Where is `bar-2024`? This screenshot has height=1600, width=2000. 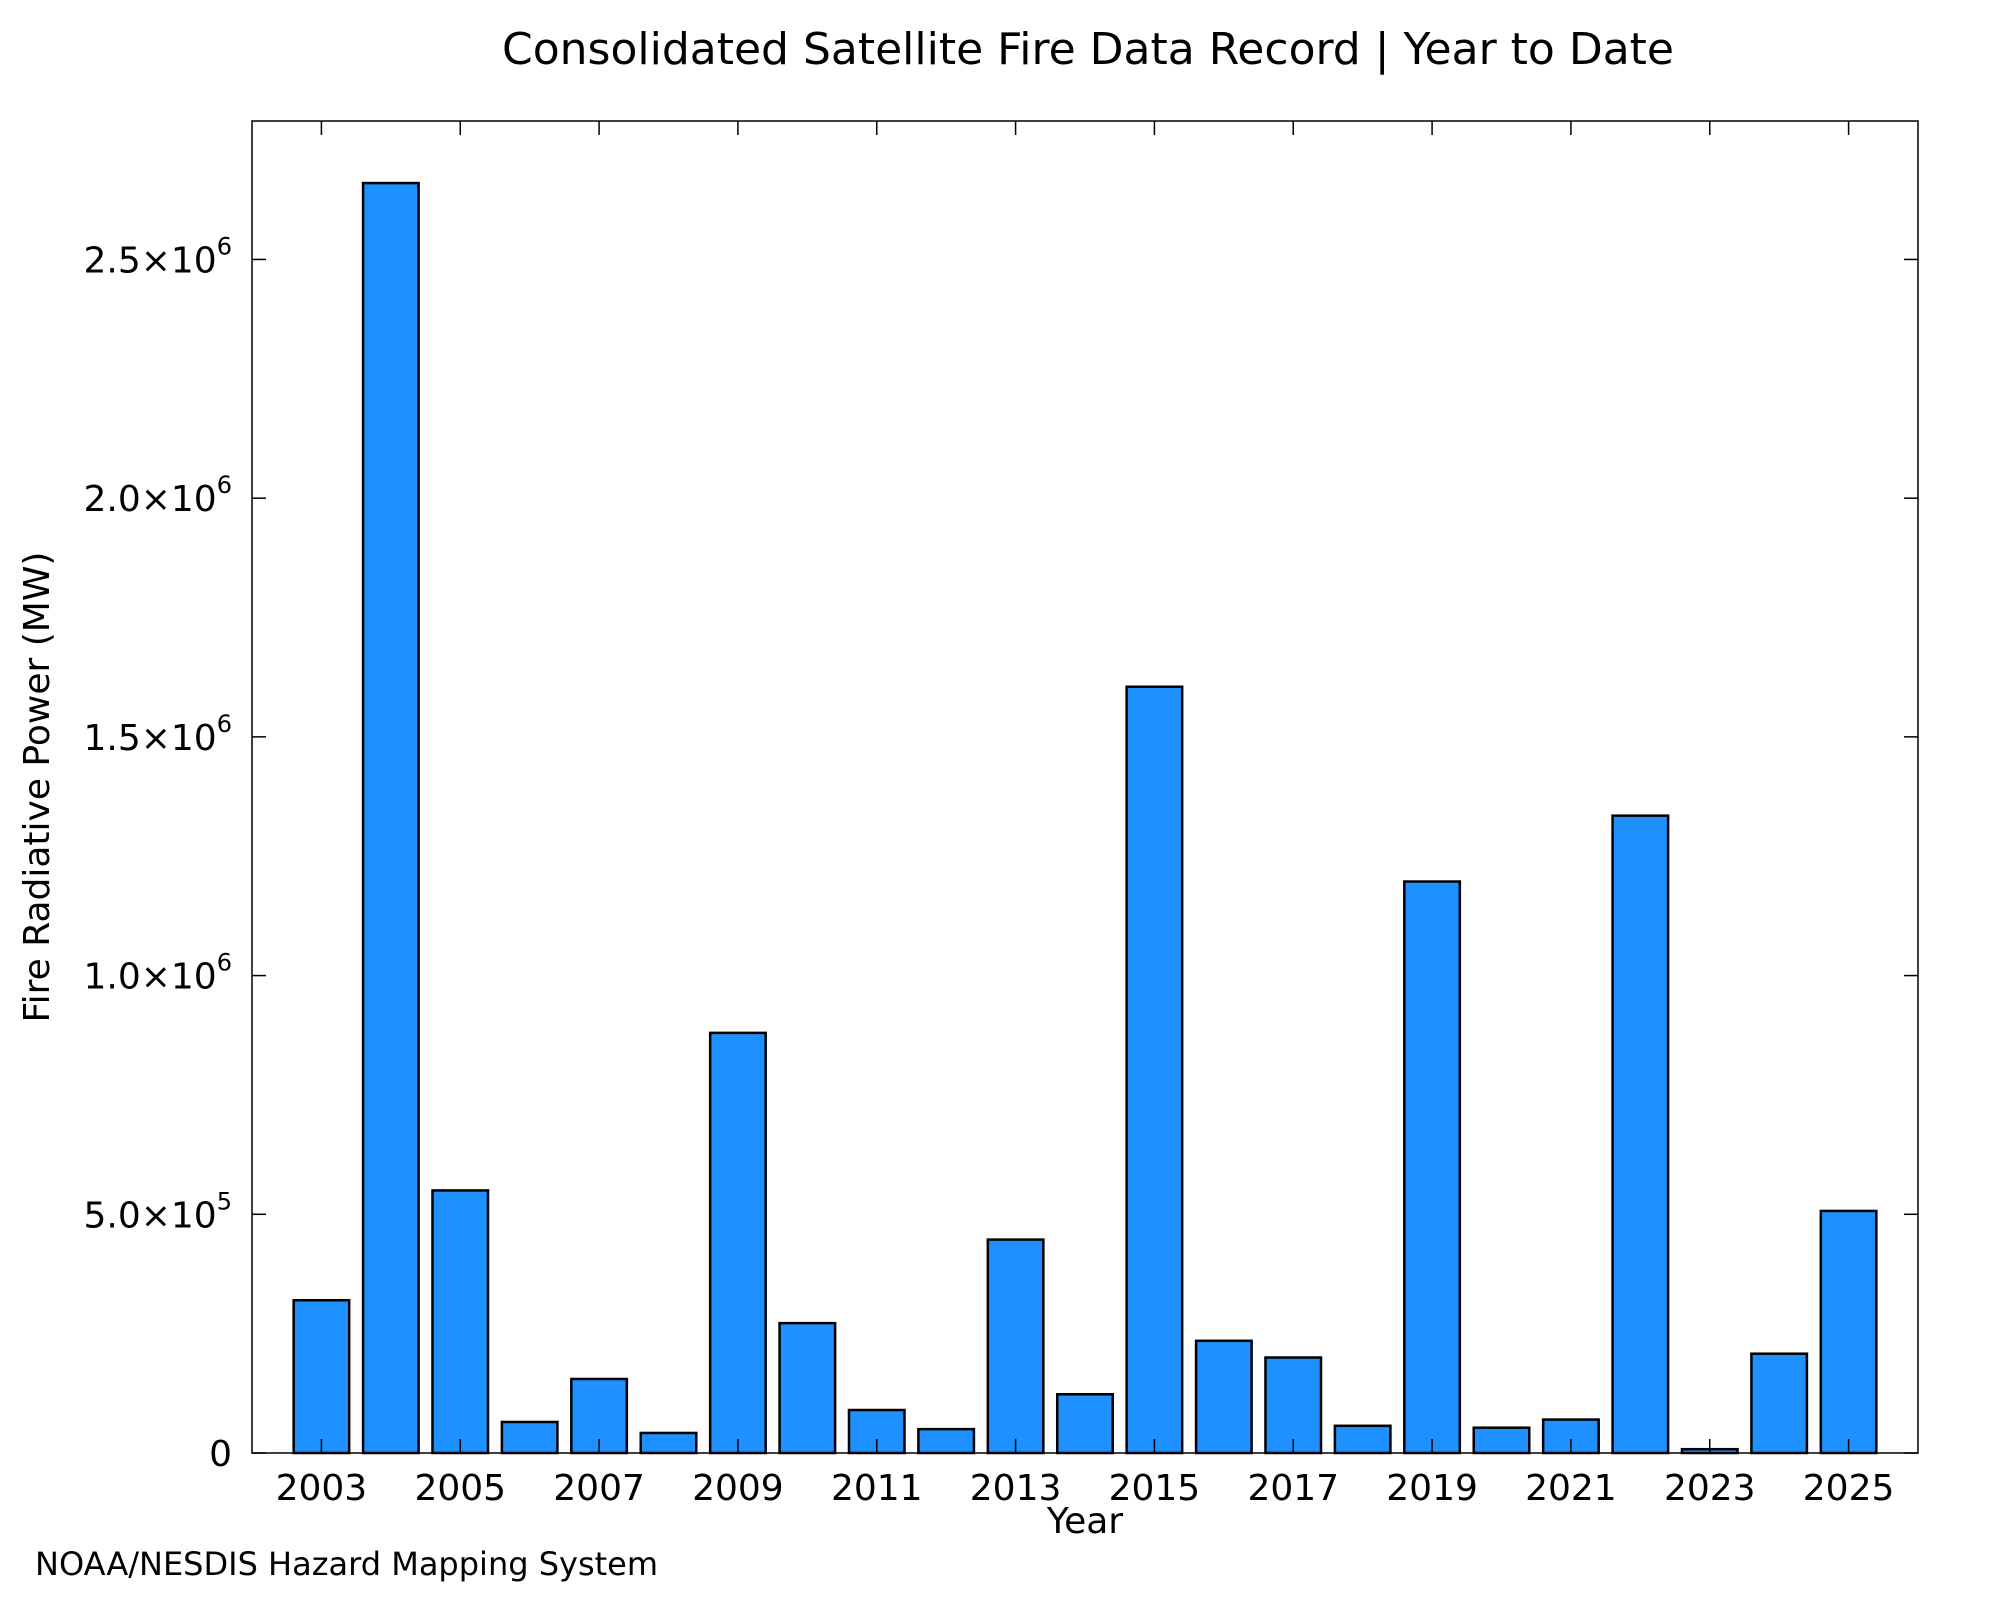
bar-2024 is located at coordinates (1779, 1403).